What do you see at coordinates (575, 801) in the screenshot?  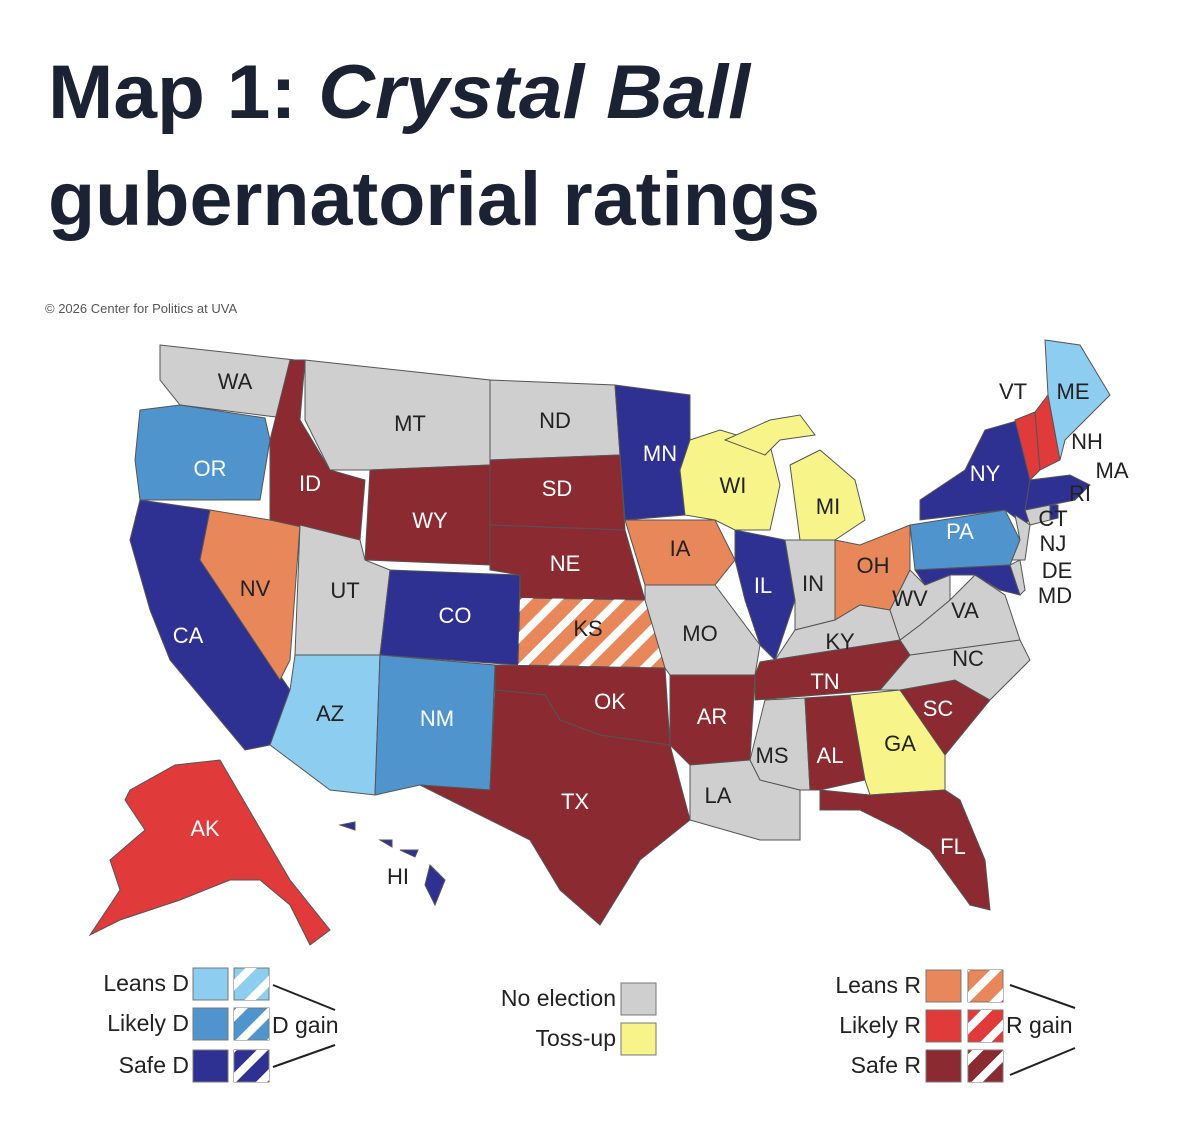 I see `state-label: TX` at bounding box center [575, 801].